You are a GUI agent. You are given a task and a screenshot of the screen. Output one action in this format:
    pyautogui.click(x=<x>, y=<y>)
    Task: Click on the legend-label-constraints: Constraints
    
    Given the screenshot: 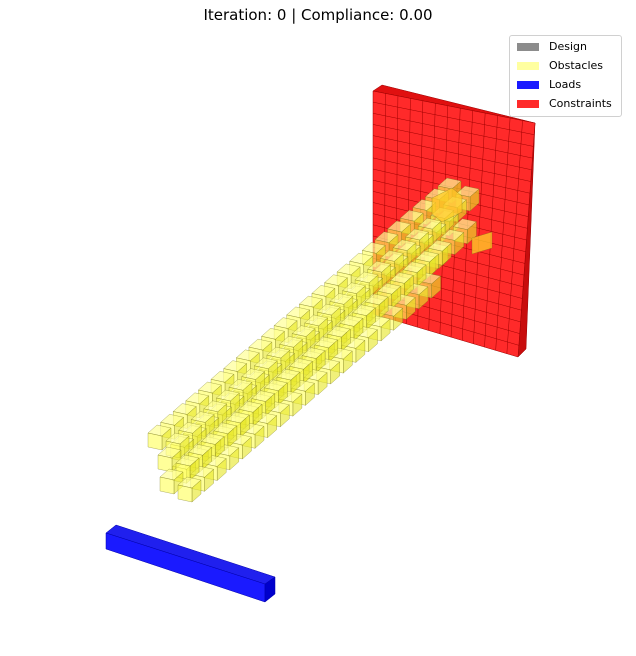 What is the action you would take?
    pyautogui.click(x=580, y=103)
    